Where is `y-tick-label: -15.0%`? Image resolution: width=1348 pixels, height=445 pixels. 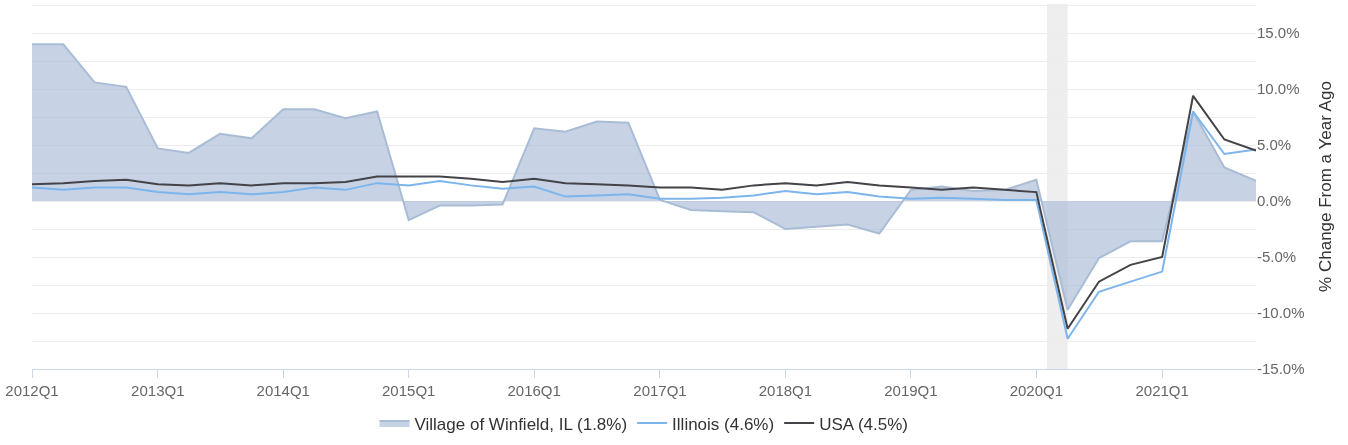
y-tick-label: -15.0% is located at coordinates (1281, 369).